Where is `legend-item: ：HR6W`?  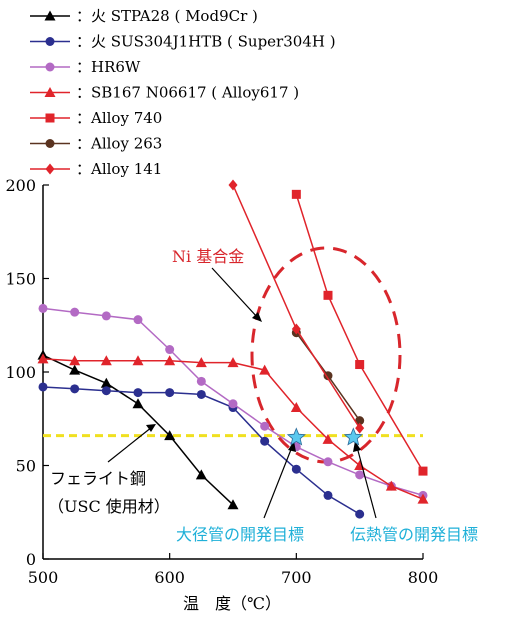
legend-item: ：HR6W is located at coordinates (85, 67).